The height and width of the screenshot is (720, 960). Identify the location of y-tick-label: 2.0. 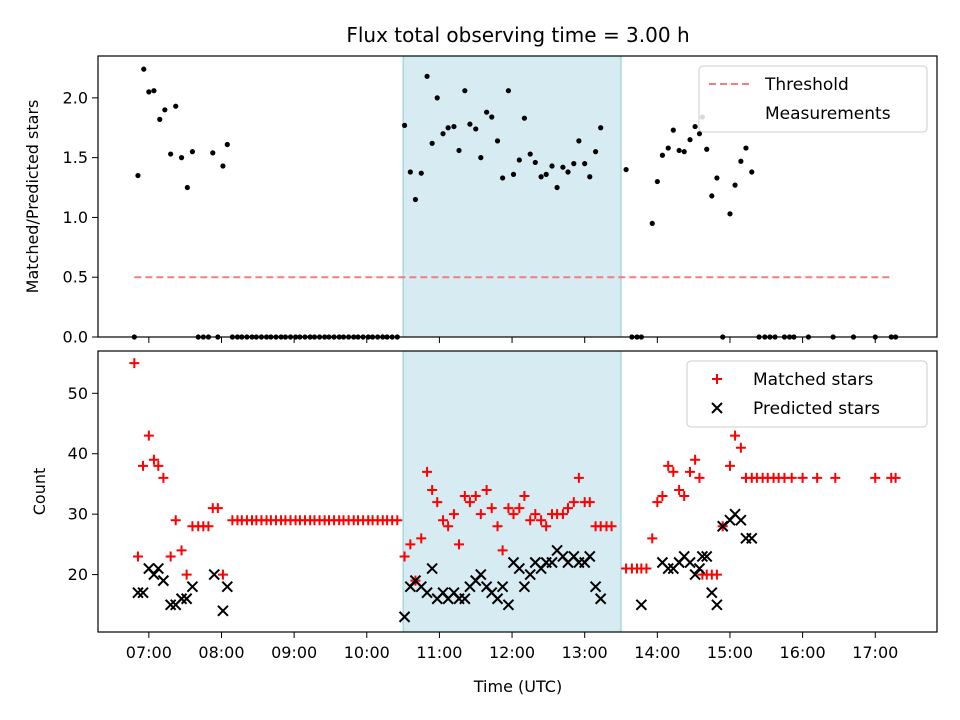
(75, 97).